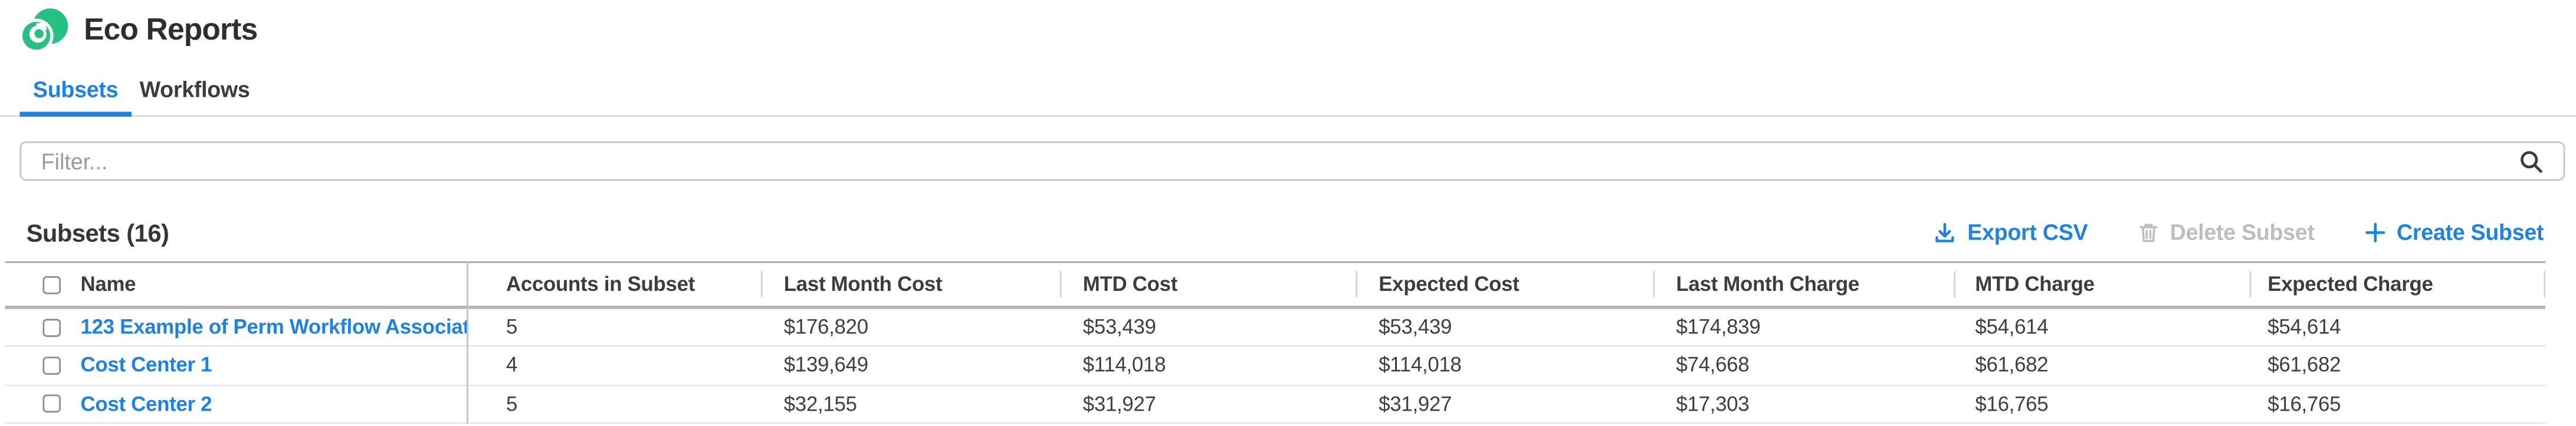  I want to click on cell-mtd-cost: $114,018, so click(1124, 366).